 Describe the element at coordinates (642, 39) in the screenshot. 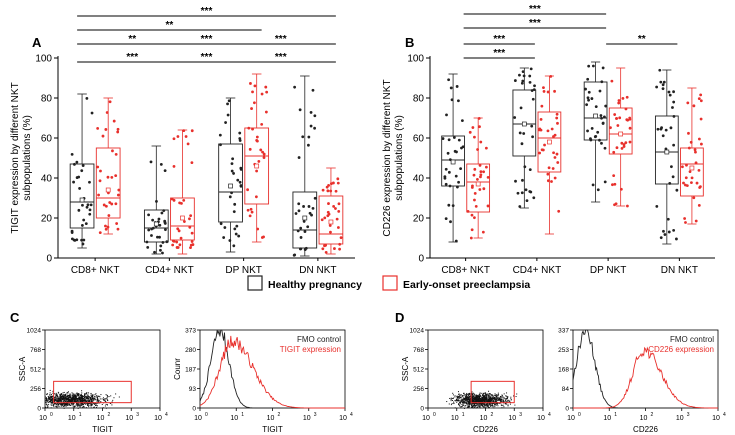

I see `significance-label: **` at that location.